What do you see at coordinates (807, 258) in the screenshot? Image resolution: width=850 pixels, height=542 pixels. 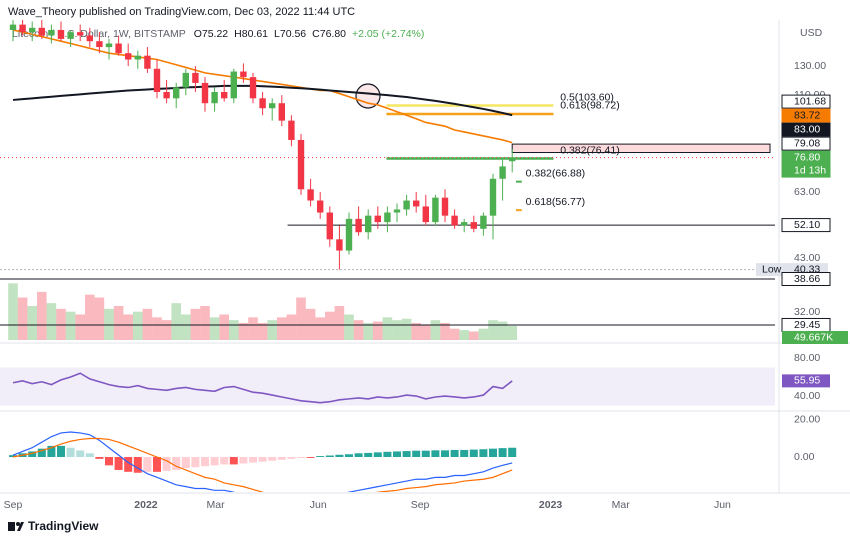 I see `y-tick-label: 43.00` at bounding box center [807, 258].